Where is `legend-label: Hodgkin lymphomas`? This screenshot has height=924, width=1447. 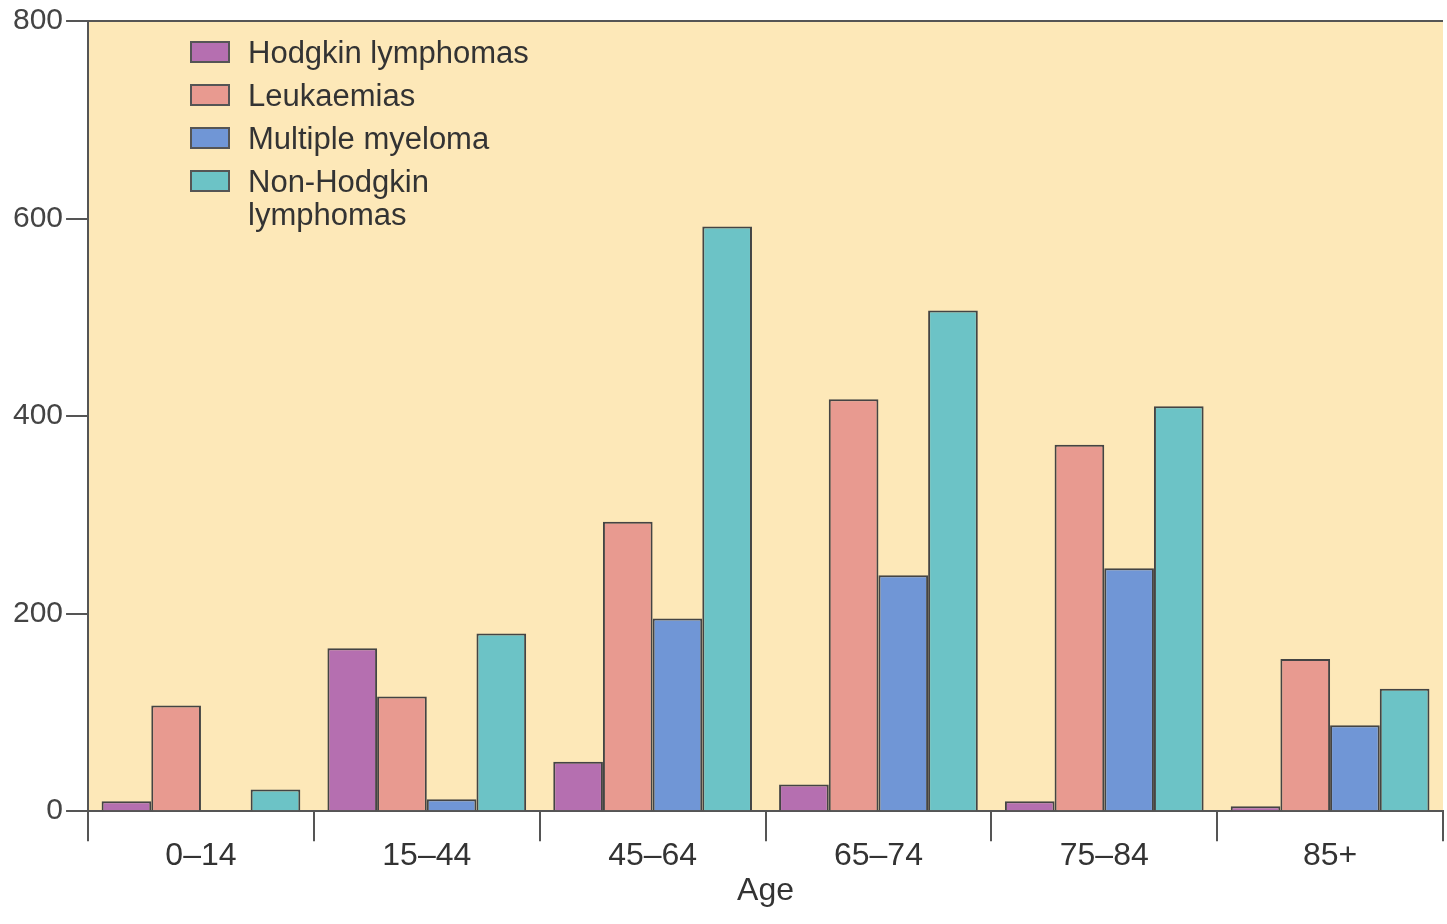 legend-label: Hodgkin lymphomas is located at coordinates (388, 52).